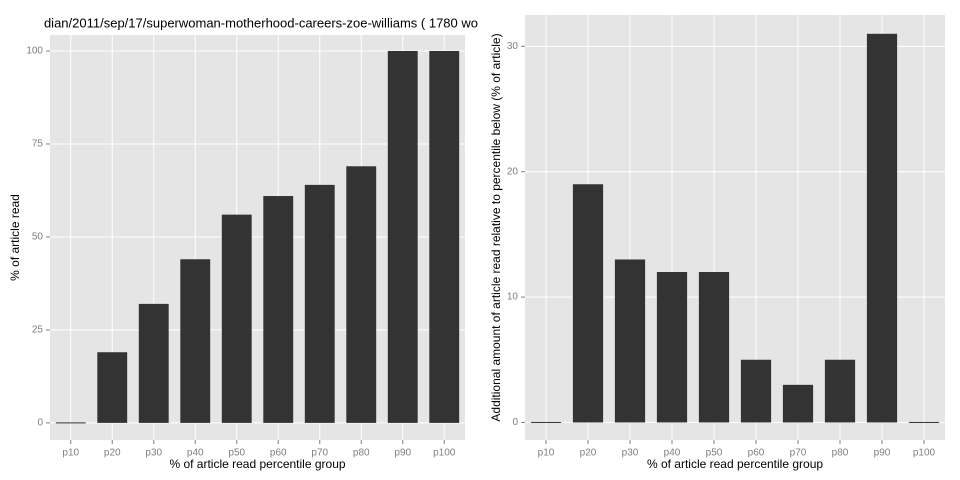 The width and height of the screenshot is (960, 480). Describe the element at coordinates (34, 51) in the screenshot. I see `y-tick-label: 100` at that location.